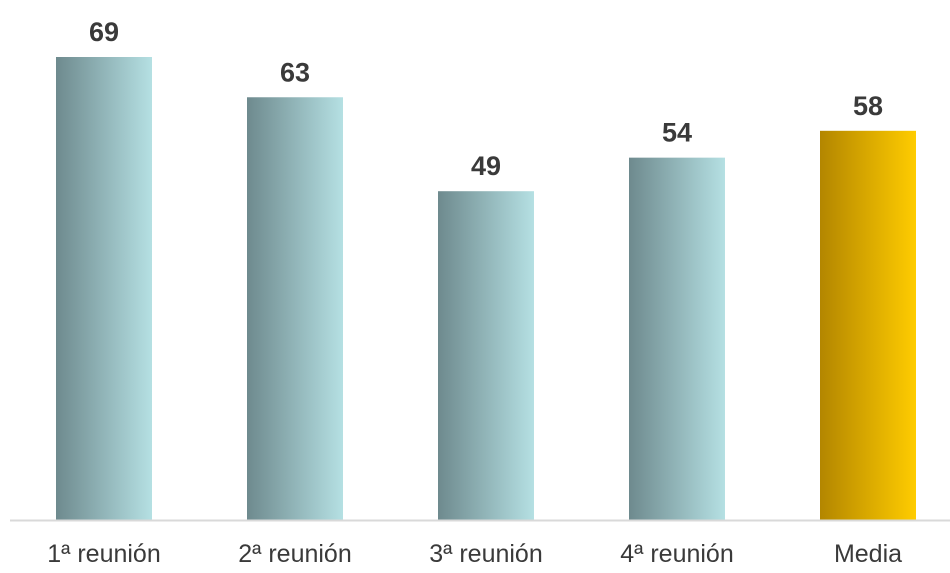 Image resolution: width=950 pixels, height=573 pixels. Describe the element at coordinates (295, 72) in the screenshot. I see `data-label-2-reunio-n: 63` at that location.